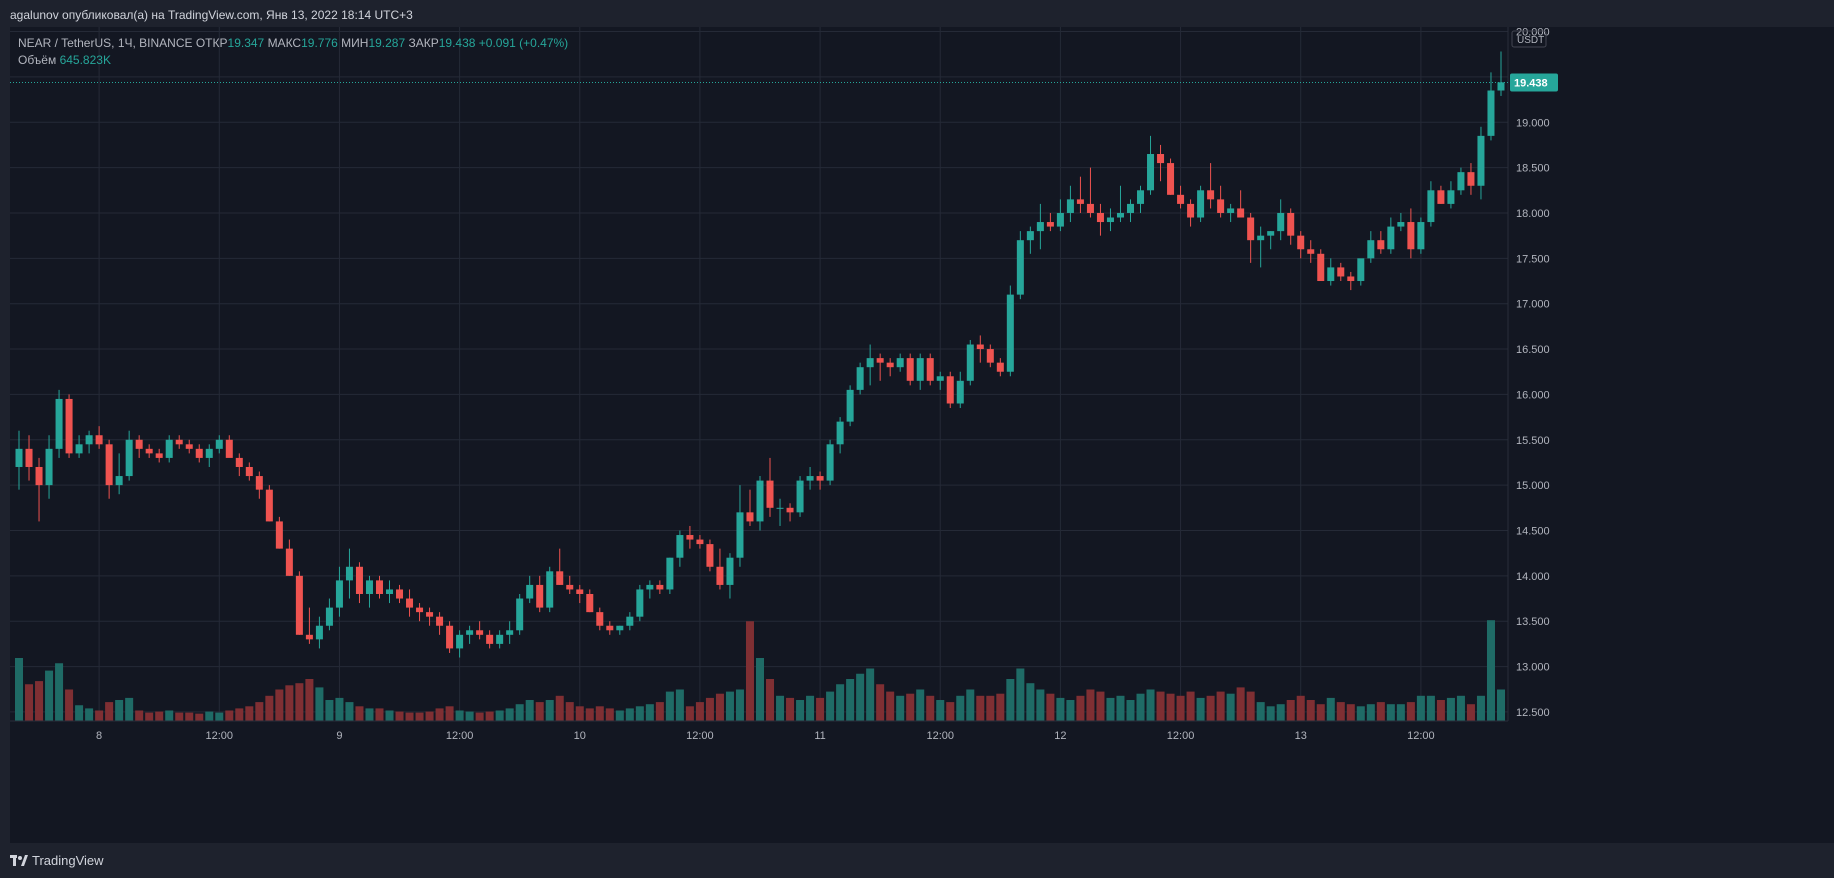  What do you see at coordinates (457, 43) in the screenshot?
I see `close-value: 19.438` at bounding box center [457, 43].